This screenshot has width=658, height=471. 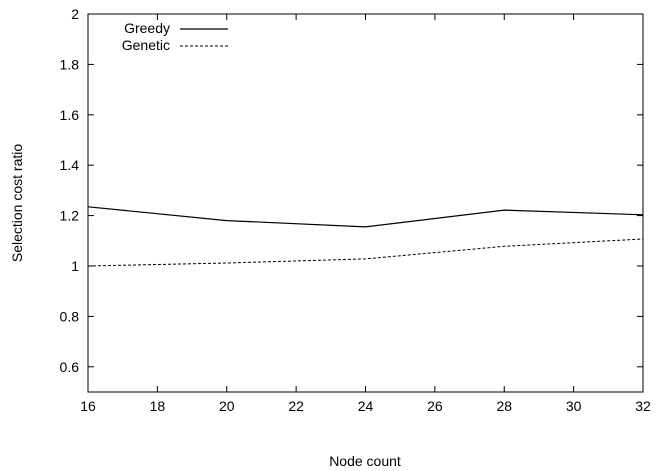 I want to click on legend: Greedy Genetic, so click(x=175, y=36).